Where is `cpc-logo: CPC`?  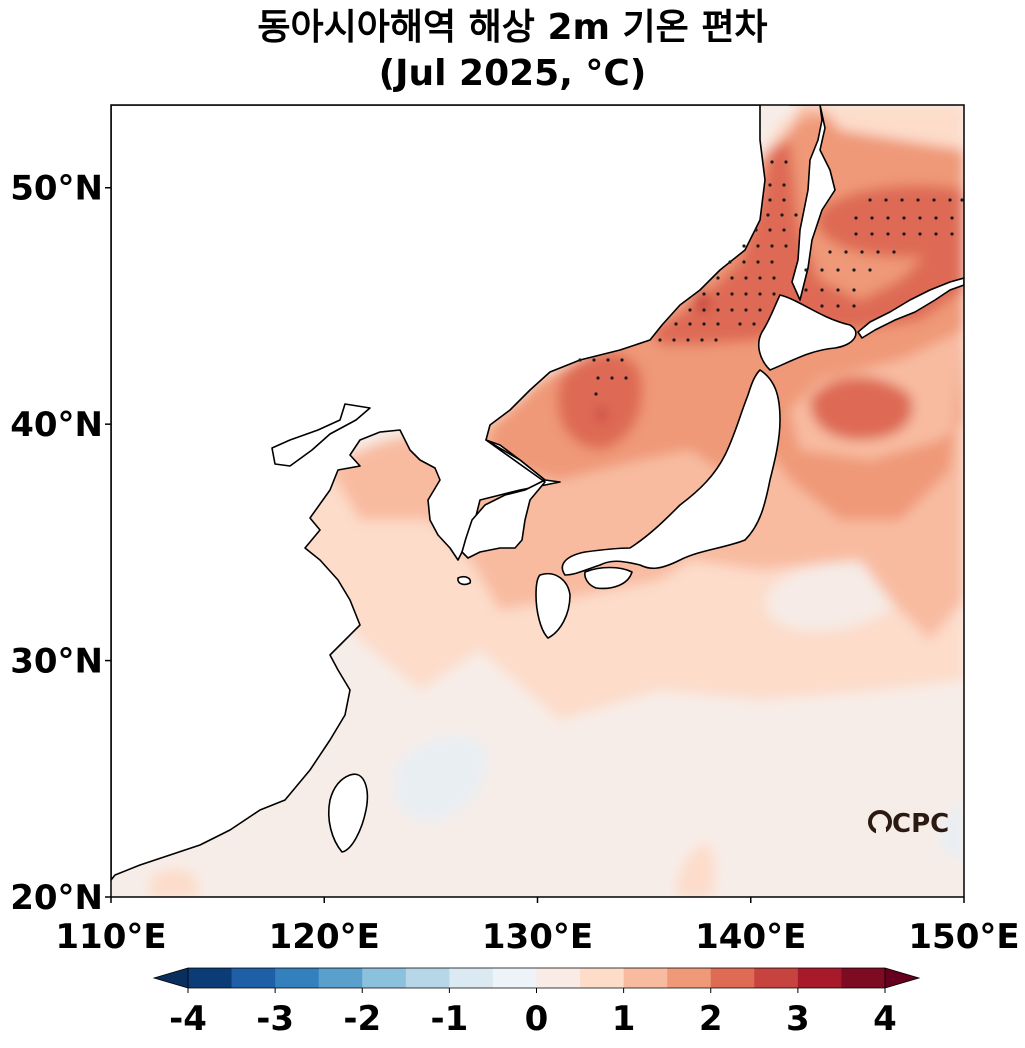
cpc-logo: CPC is located at coordinates (908, 824).